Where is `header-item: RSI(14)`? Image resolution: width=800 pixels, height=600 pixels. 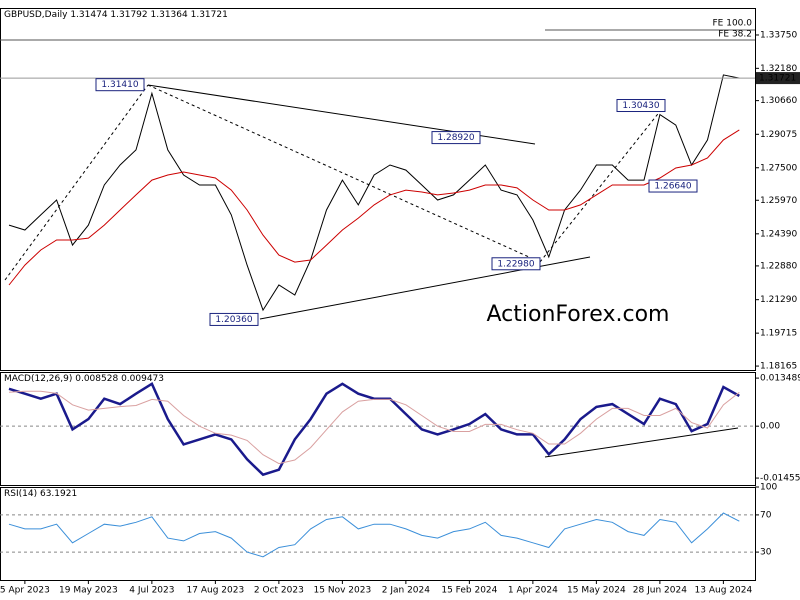 header-item: RSI(14) is located at coordinates (20, 494).